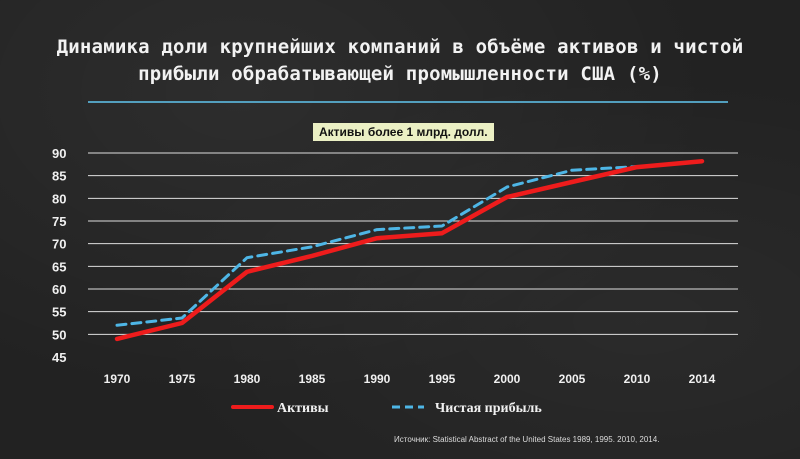 Image resolution: width=800 pixels, height=459 pixels. What do you see at coordinates (59, 266) in the screenshot?
I see `y-tick-label: 65` at bounding box center [59, 266].